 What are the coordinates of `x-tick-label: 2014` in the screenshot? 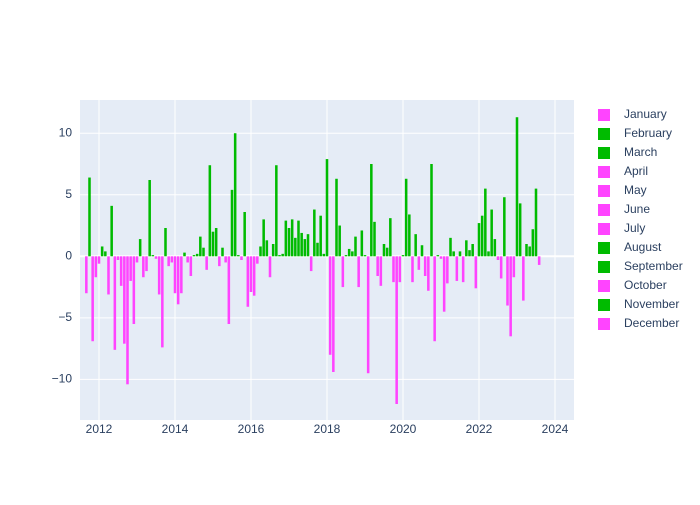 It's located at (175, 429).